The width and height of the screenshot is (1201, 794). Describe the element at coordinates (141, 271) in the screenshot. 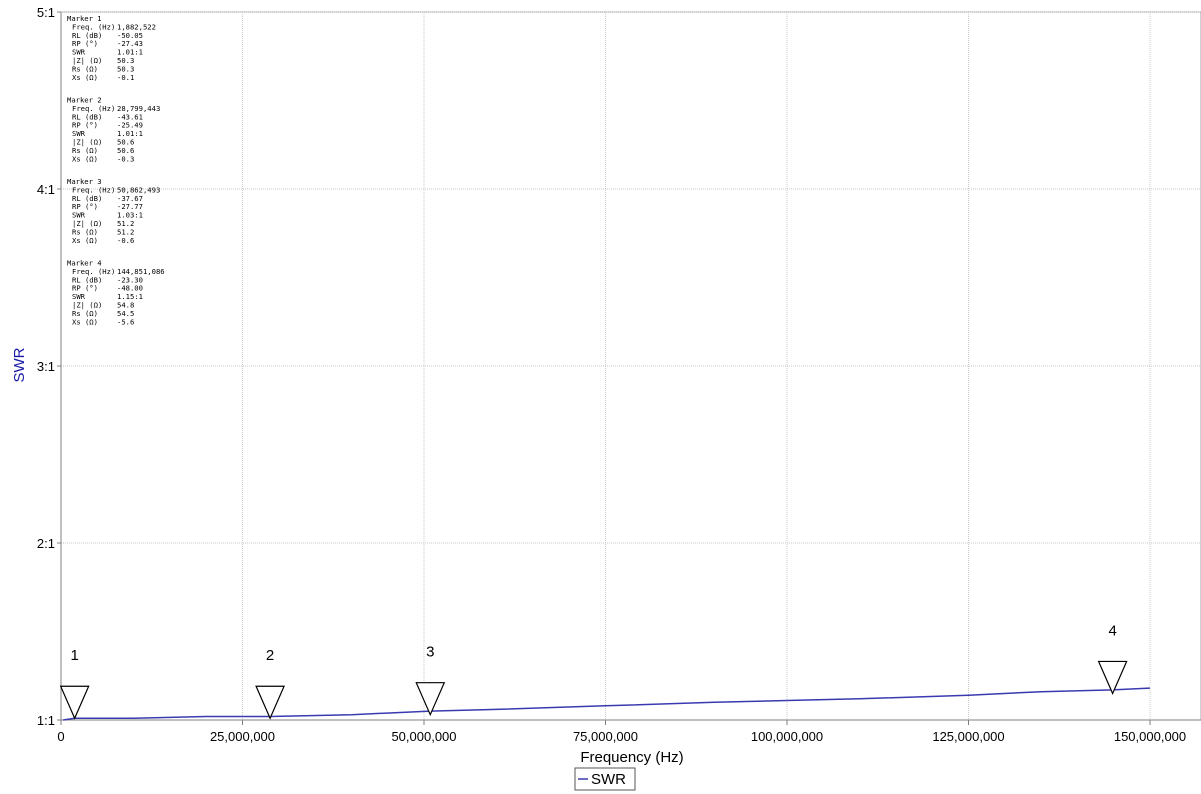

I see `marker-table-value: 144,851,086` at that location.